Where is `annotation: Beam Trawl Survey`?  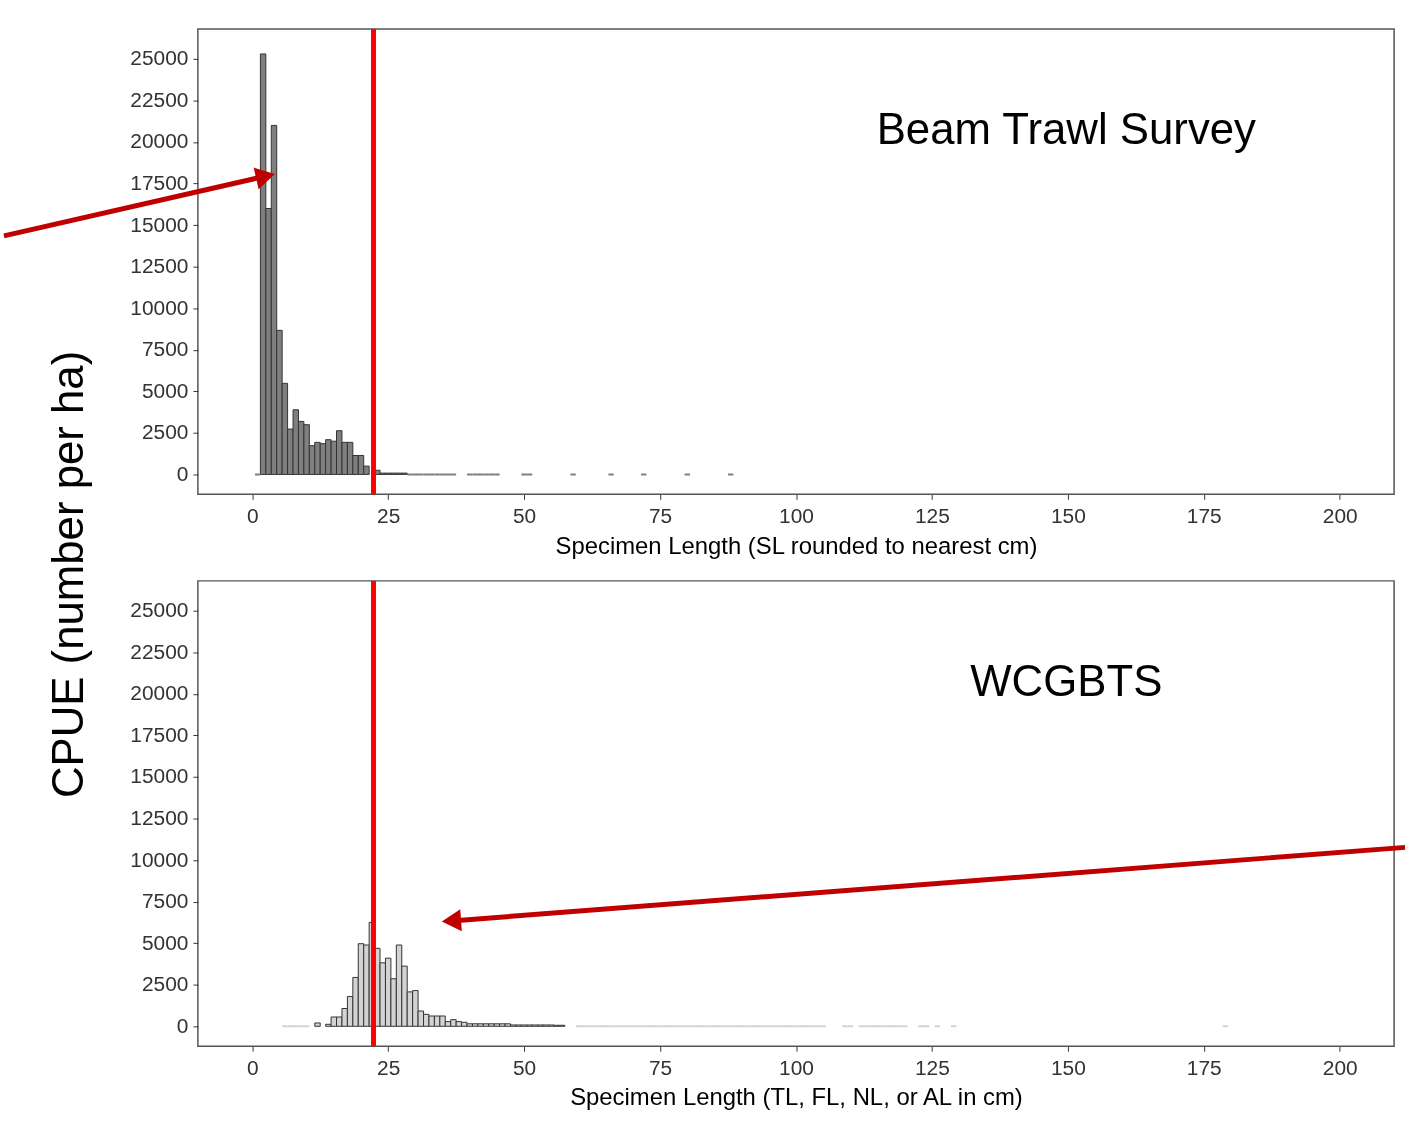 annotation: Beam Trawl Survey is located at coordinates (1066, 129).